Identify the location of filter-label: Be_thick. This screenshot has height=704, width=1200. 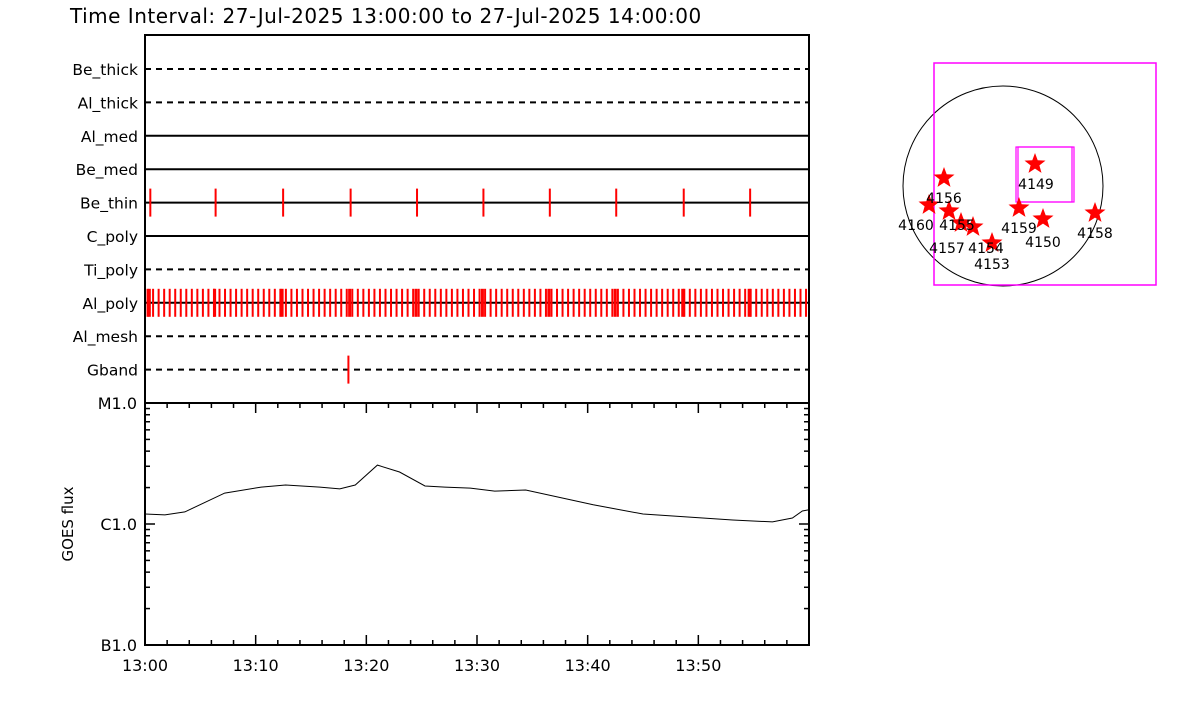
(105, 70).